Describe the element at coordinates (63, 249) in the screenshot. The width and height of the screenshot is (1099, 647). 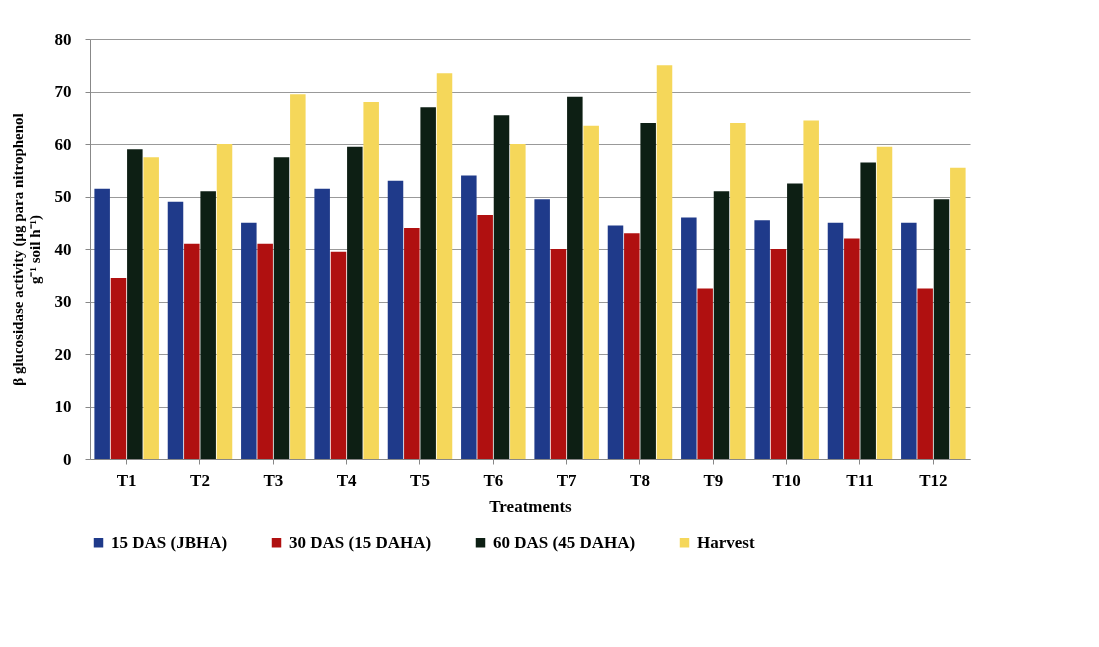
I see `y-tick-label: 40` at that location.